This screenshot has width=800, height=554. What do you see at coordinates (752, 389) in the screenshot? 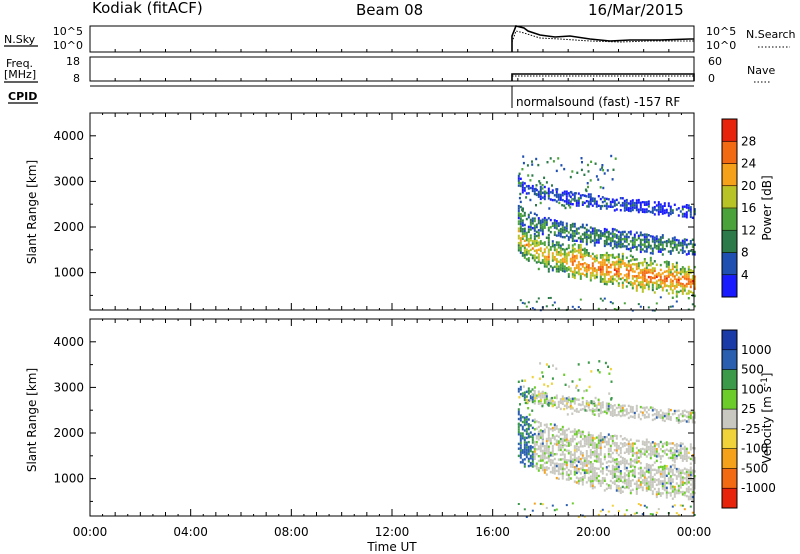
I see `velocity-colorbar-tick-label: 100` at bounding box center [752, 389].